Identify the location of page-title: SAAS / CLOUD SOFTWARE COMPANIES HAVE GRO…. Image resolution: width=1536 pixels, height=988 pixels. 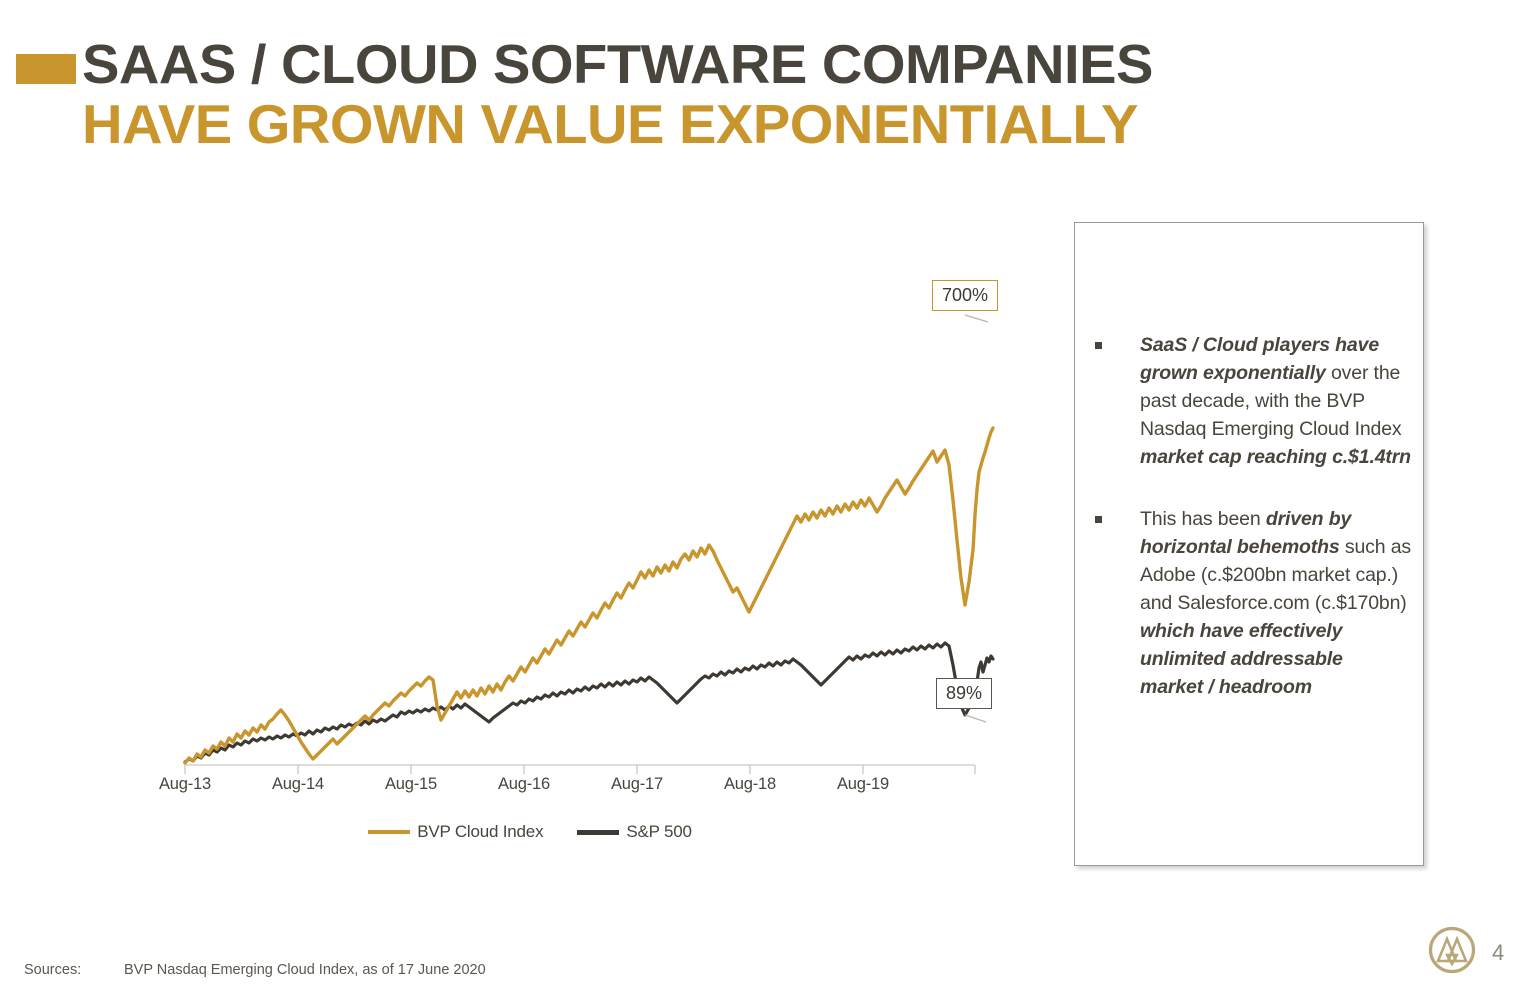
(732, 94).